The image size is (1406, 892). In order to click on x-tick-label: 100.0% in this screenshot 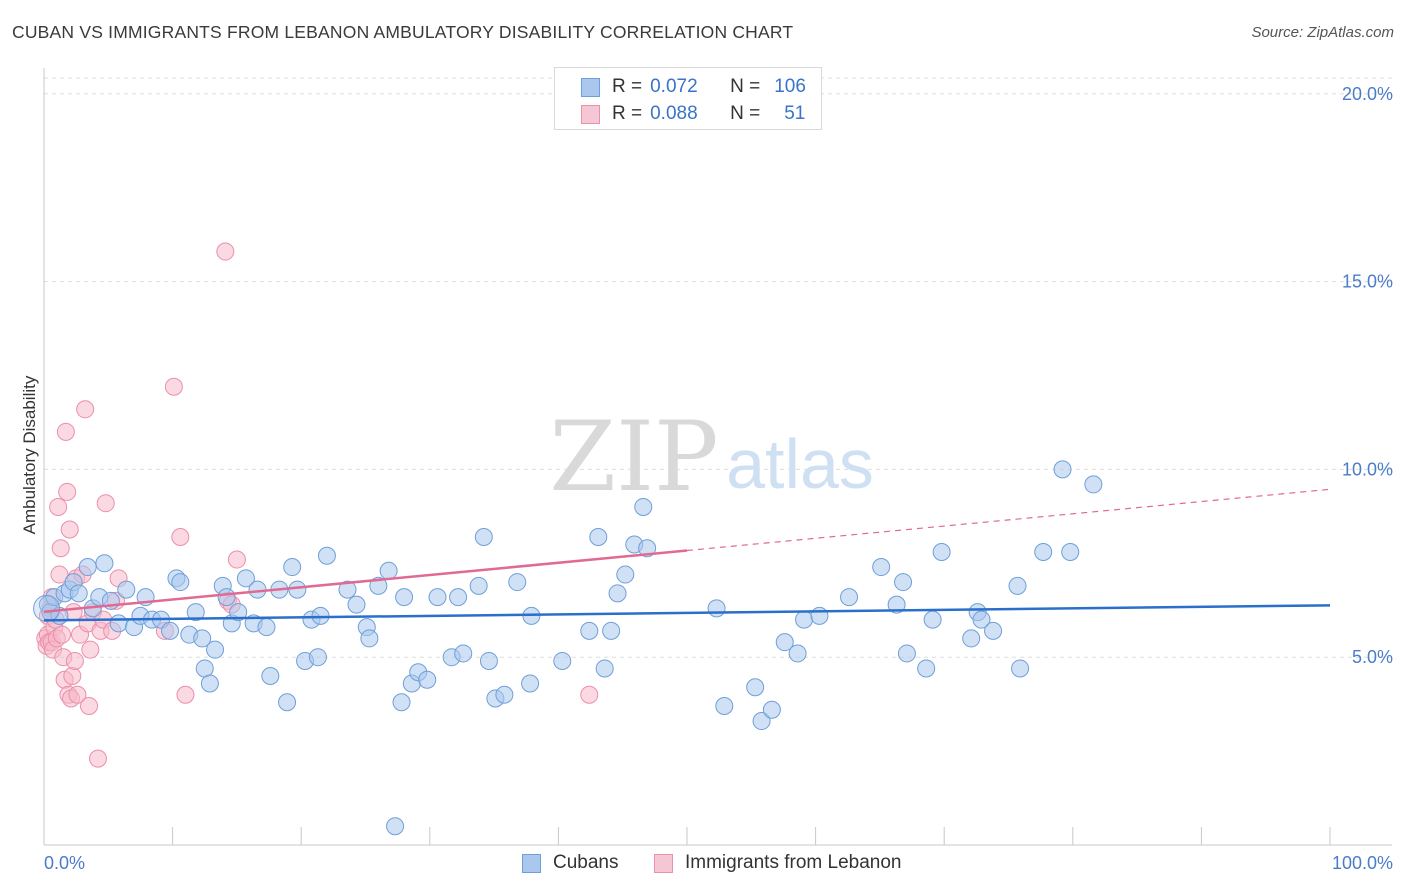, I will do `click(1362, 863)`.